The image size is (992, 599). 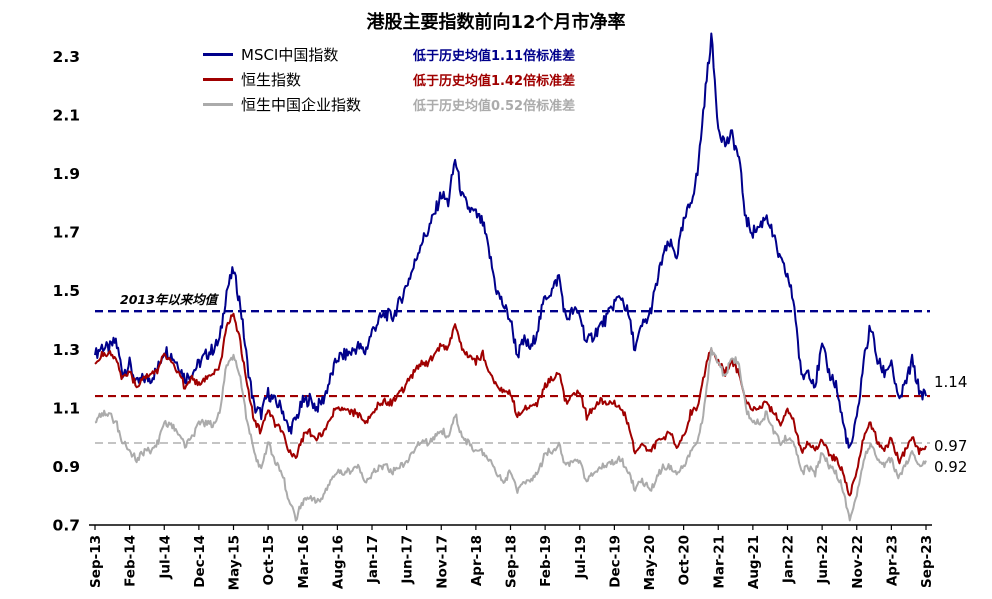 What do you see at coordinates (169, 300) in the screenshot?
I see `mean-since-2013-label: 2013年以来均值` at bounding box center [169, 300].